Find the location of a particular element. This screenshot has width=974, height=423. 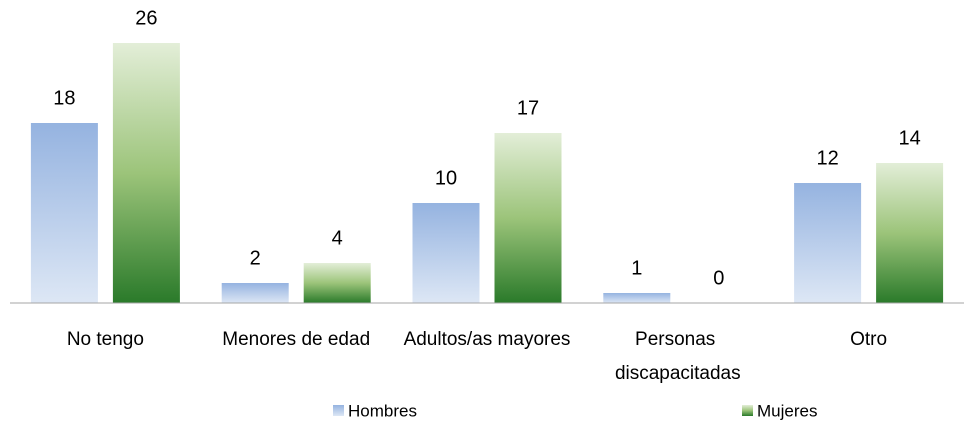

data-label: 1 is located at coordinates (636, 268).